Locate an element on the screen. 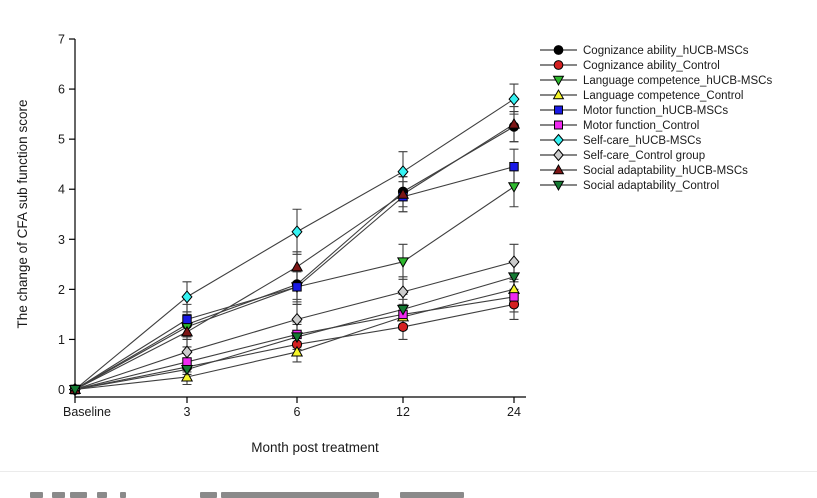 This screenshot has width=817, height=498. x-axis-title: Month post treatment is located at coordinates (315, 447).